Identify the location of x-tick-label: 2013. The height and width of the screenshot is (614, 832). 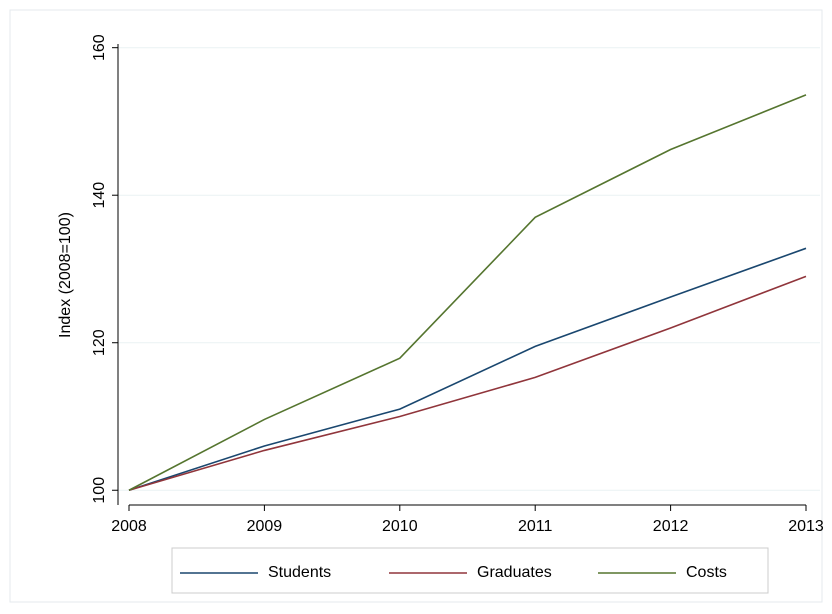
(806, 526).